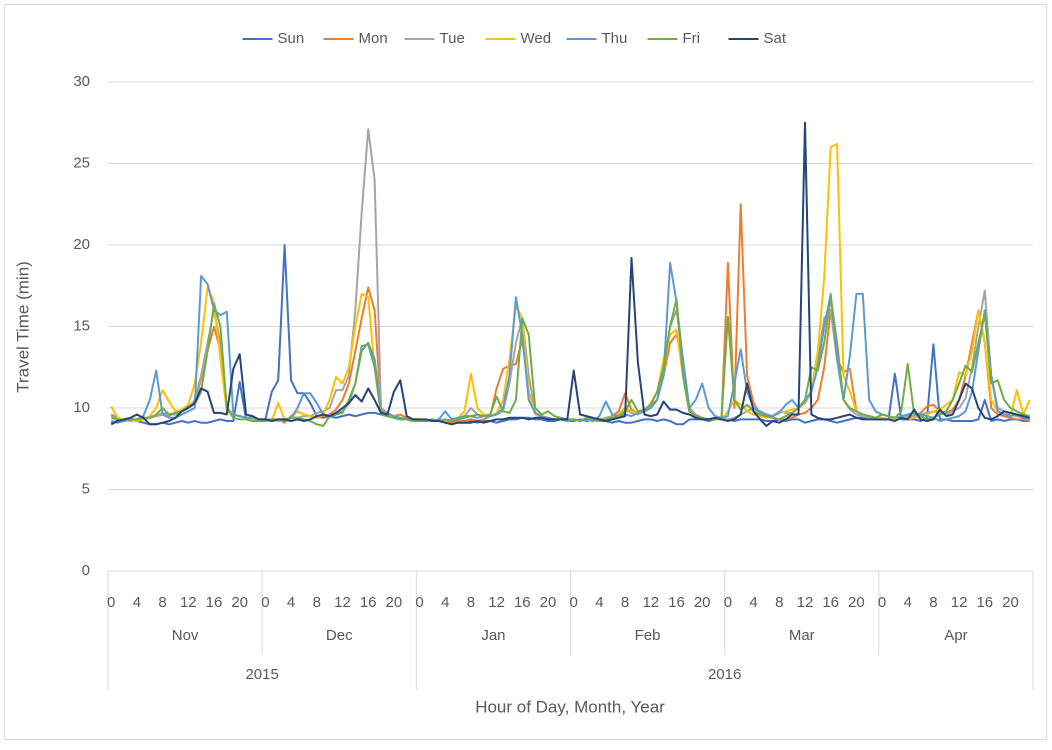 The width and height of the screenshot is (1052, 750). Describe the element at coordinates (291, 38) in the screenshot. I see `legend-label: Sun` at that location.